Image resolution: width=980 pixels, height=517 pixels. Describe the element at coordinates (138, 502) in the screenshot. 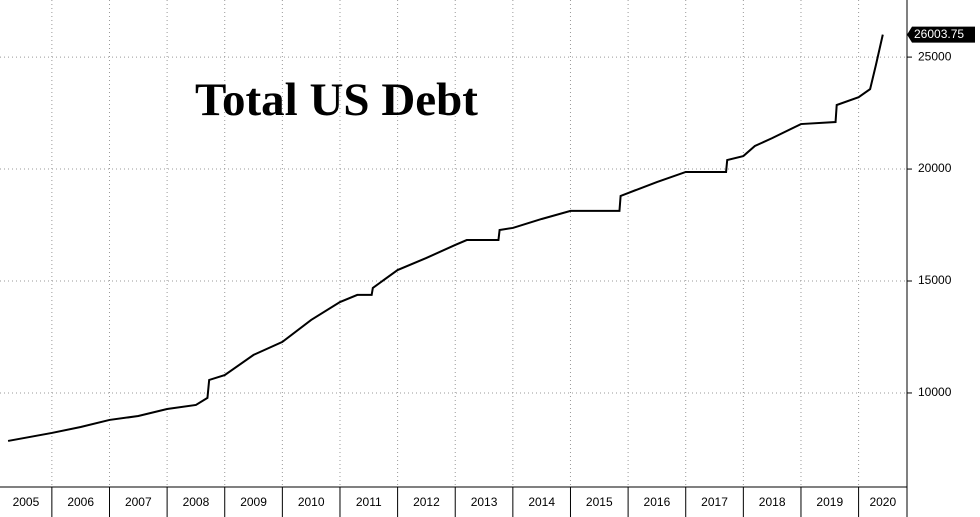

I see `x-tick-label: 2007` at that location.